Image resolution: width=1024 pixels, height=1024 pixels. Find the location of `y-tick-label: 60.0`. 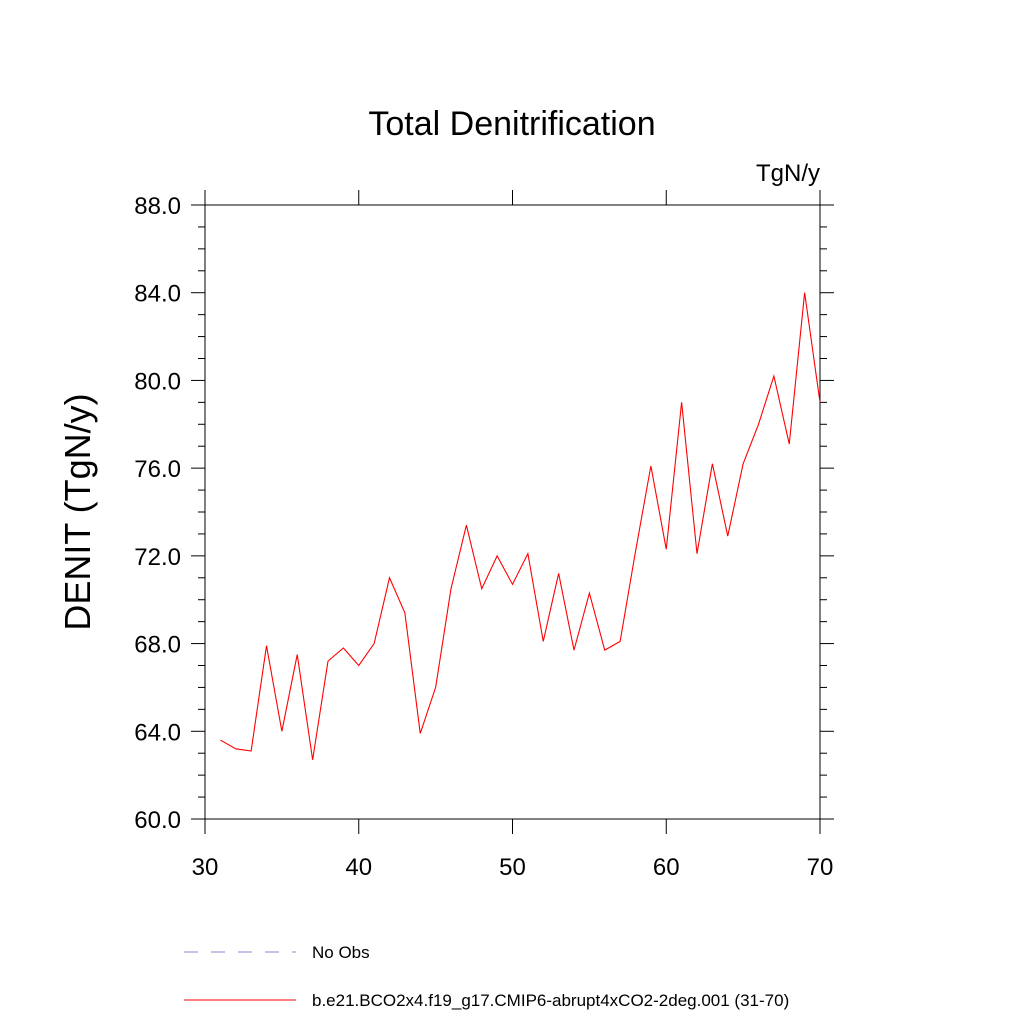

y-tick-label: 60.0 is located at coordinates (157, 820).